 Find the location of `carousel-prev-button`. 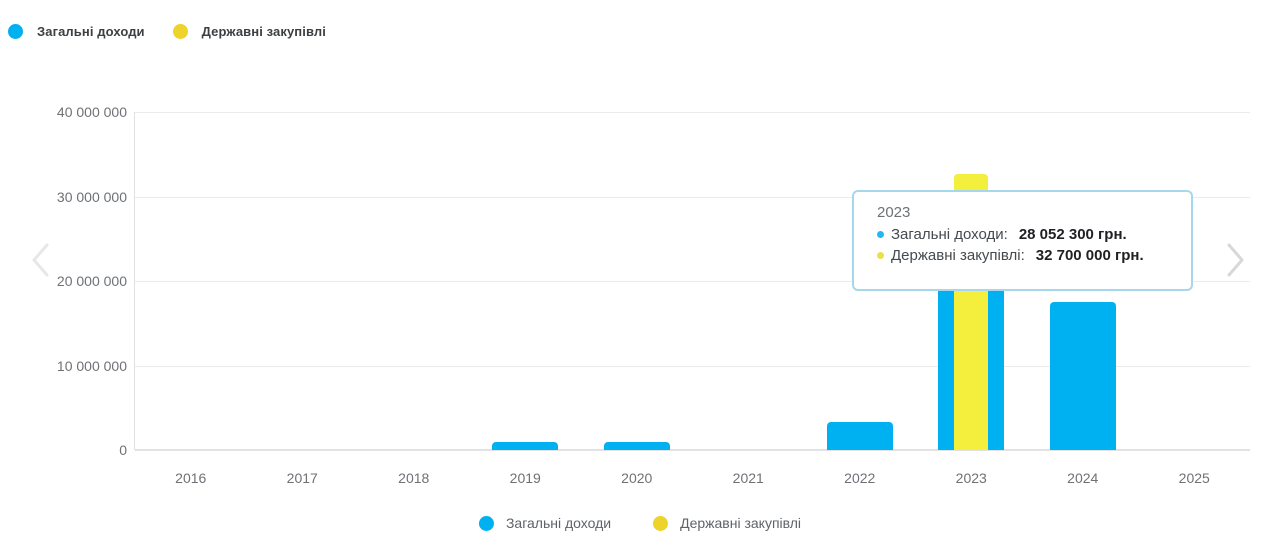

carousel-prev-button is located at coordinates (40, 260).